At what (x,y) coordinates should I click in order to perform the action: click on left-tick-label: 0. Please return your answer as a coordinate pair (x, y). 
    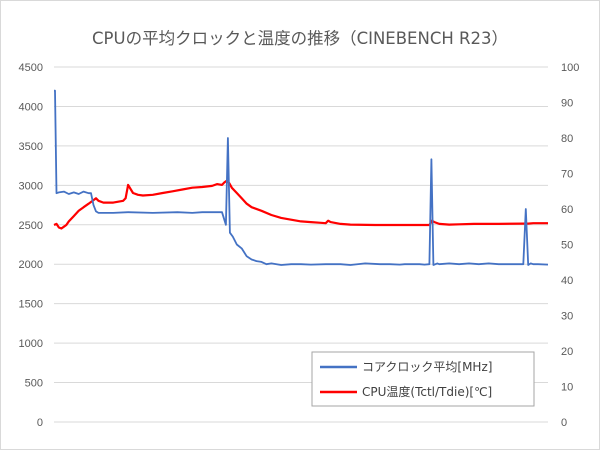
    Looking at the image, I should click on (40, 423).